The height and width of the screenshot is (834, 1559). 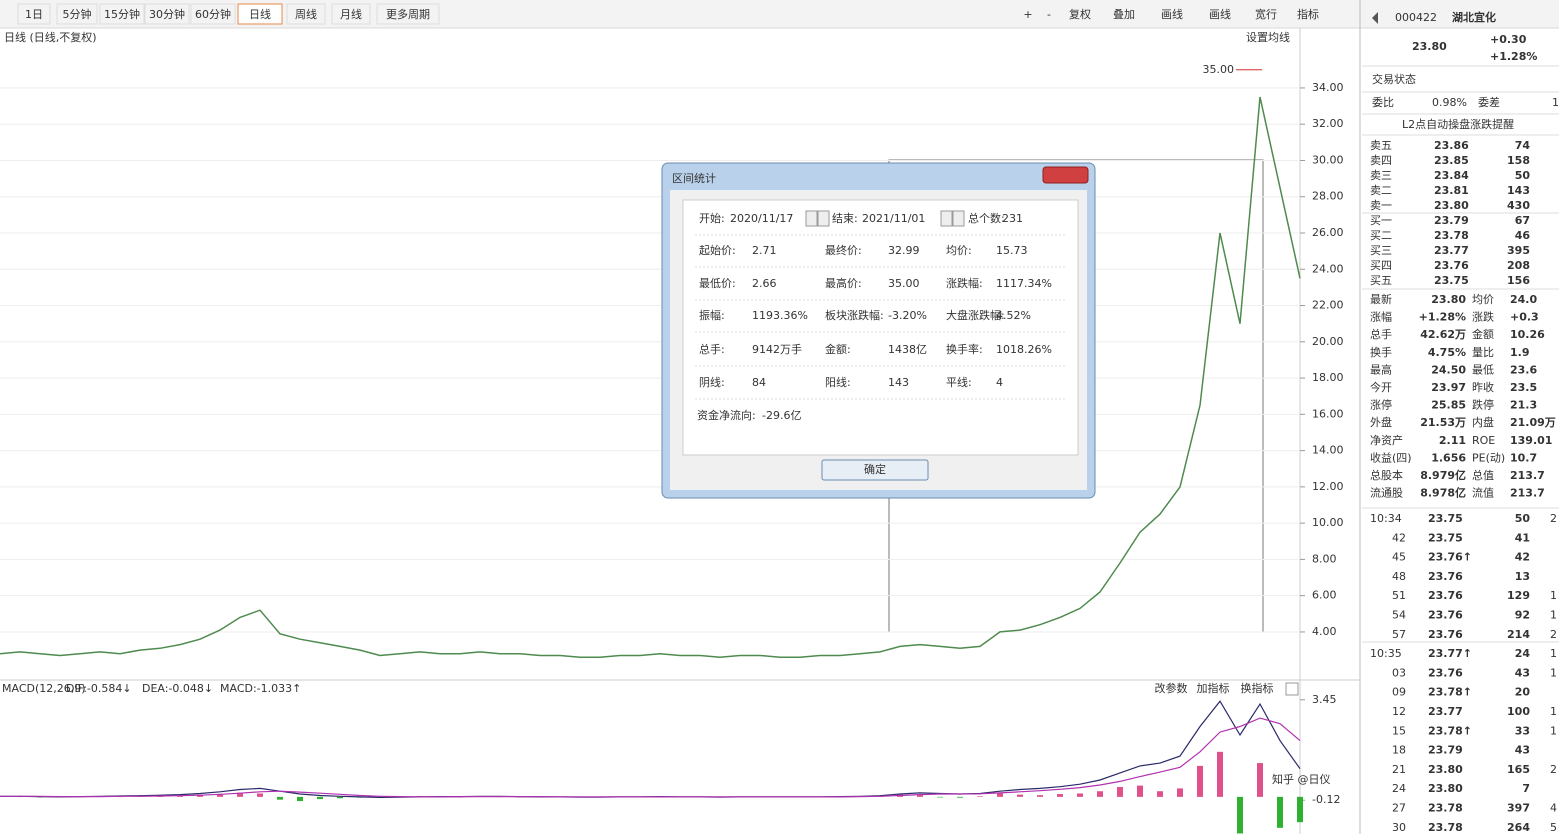 I want to click on y-tick-label: 4.00, so click(x=1324, y=631).